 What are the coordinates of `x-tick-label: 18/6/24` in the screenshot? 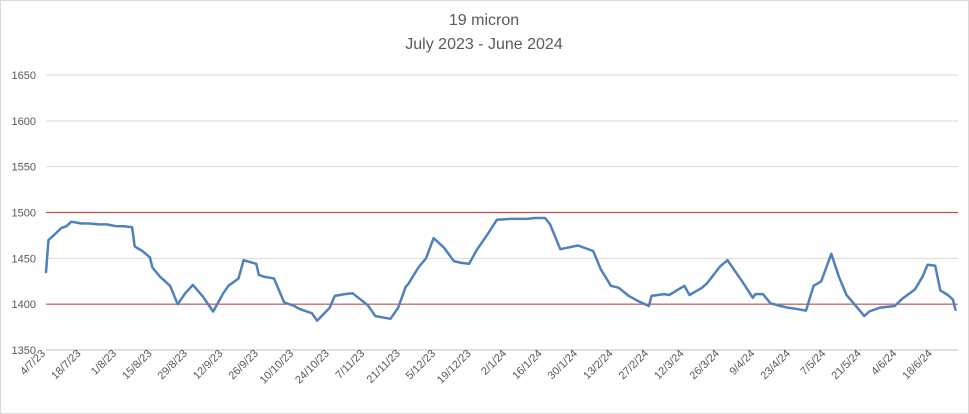 It's located at (917, 365).